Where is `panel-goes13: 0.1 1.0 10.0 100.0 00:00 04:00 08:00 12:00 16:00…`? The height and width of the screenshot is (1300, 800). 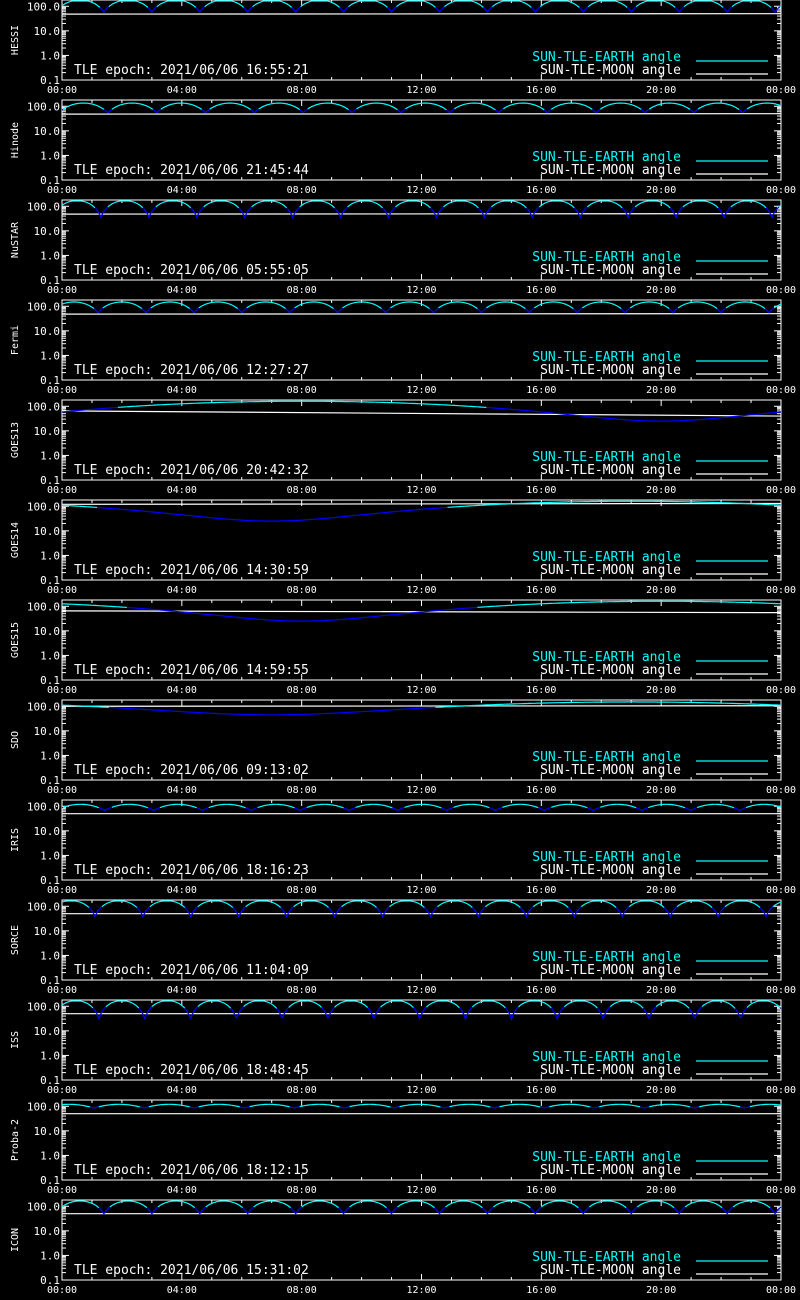 panel-goes13: 0.1 1.0 10.0 100.0 00:00 04:00 08:00 12:00 16:00… is located at coordinates (403, 447).